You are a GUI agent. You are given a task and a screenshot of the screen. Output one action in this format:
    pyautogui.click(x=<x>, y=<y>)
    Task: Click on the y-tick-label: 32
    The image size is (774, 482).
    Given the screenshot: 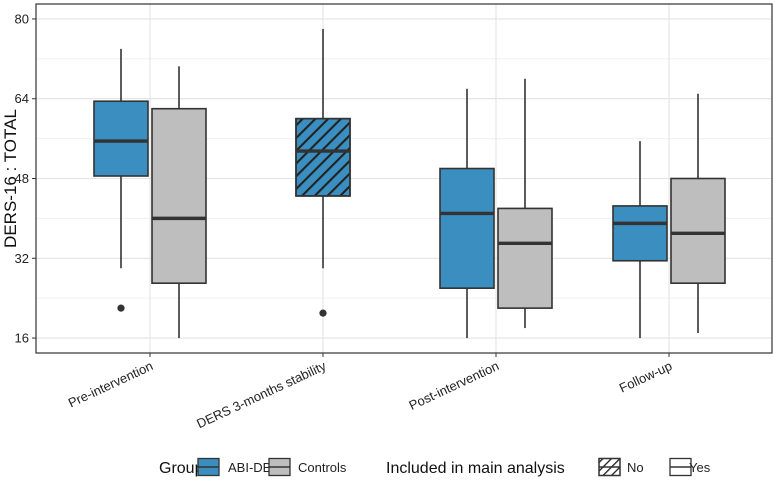 What is the action you would take?
    pyautogui.click(x=22, y=258)
    